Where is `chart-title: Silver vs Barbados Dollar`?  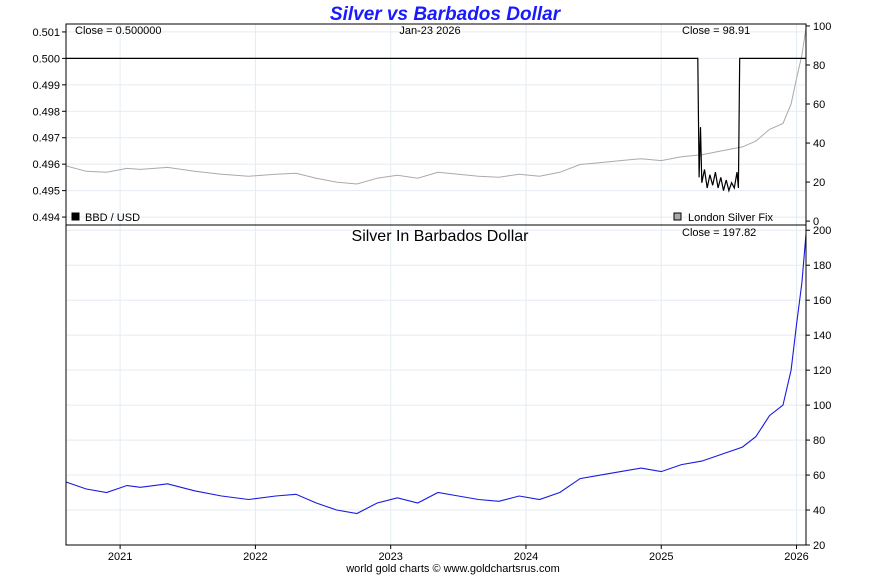
chart-title: Silver vs Barbados Dollar is located at coordinates (446, 14).